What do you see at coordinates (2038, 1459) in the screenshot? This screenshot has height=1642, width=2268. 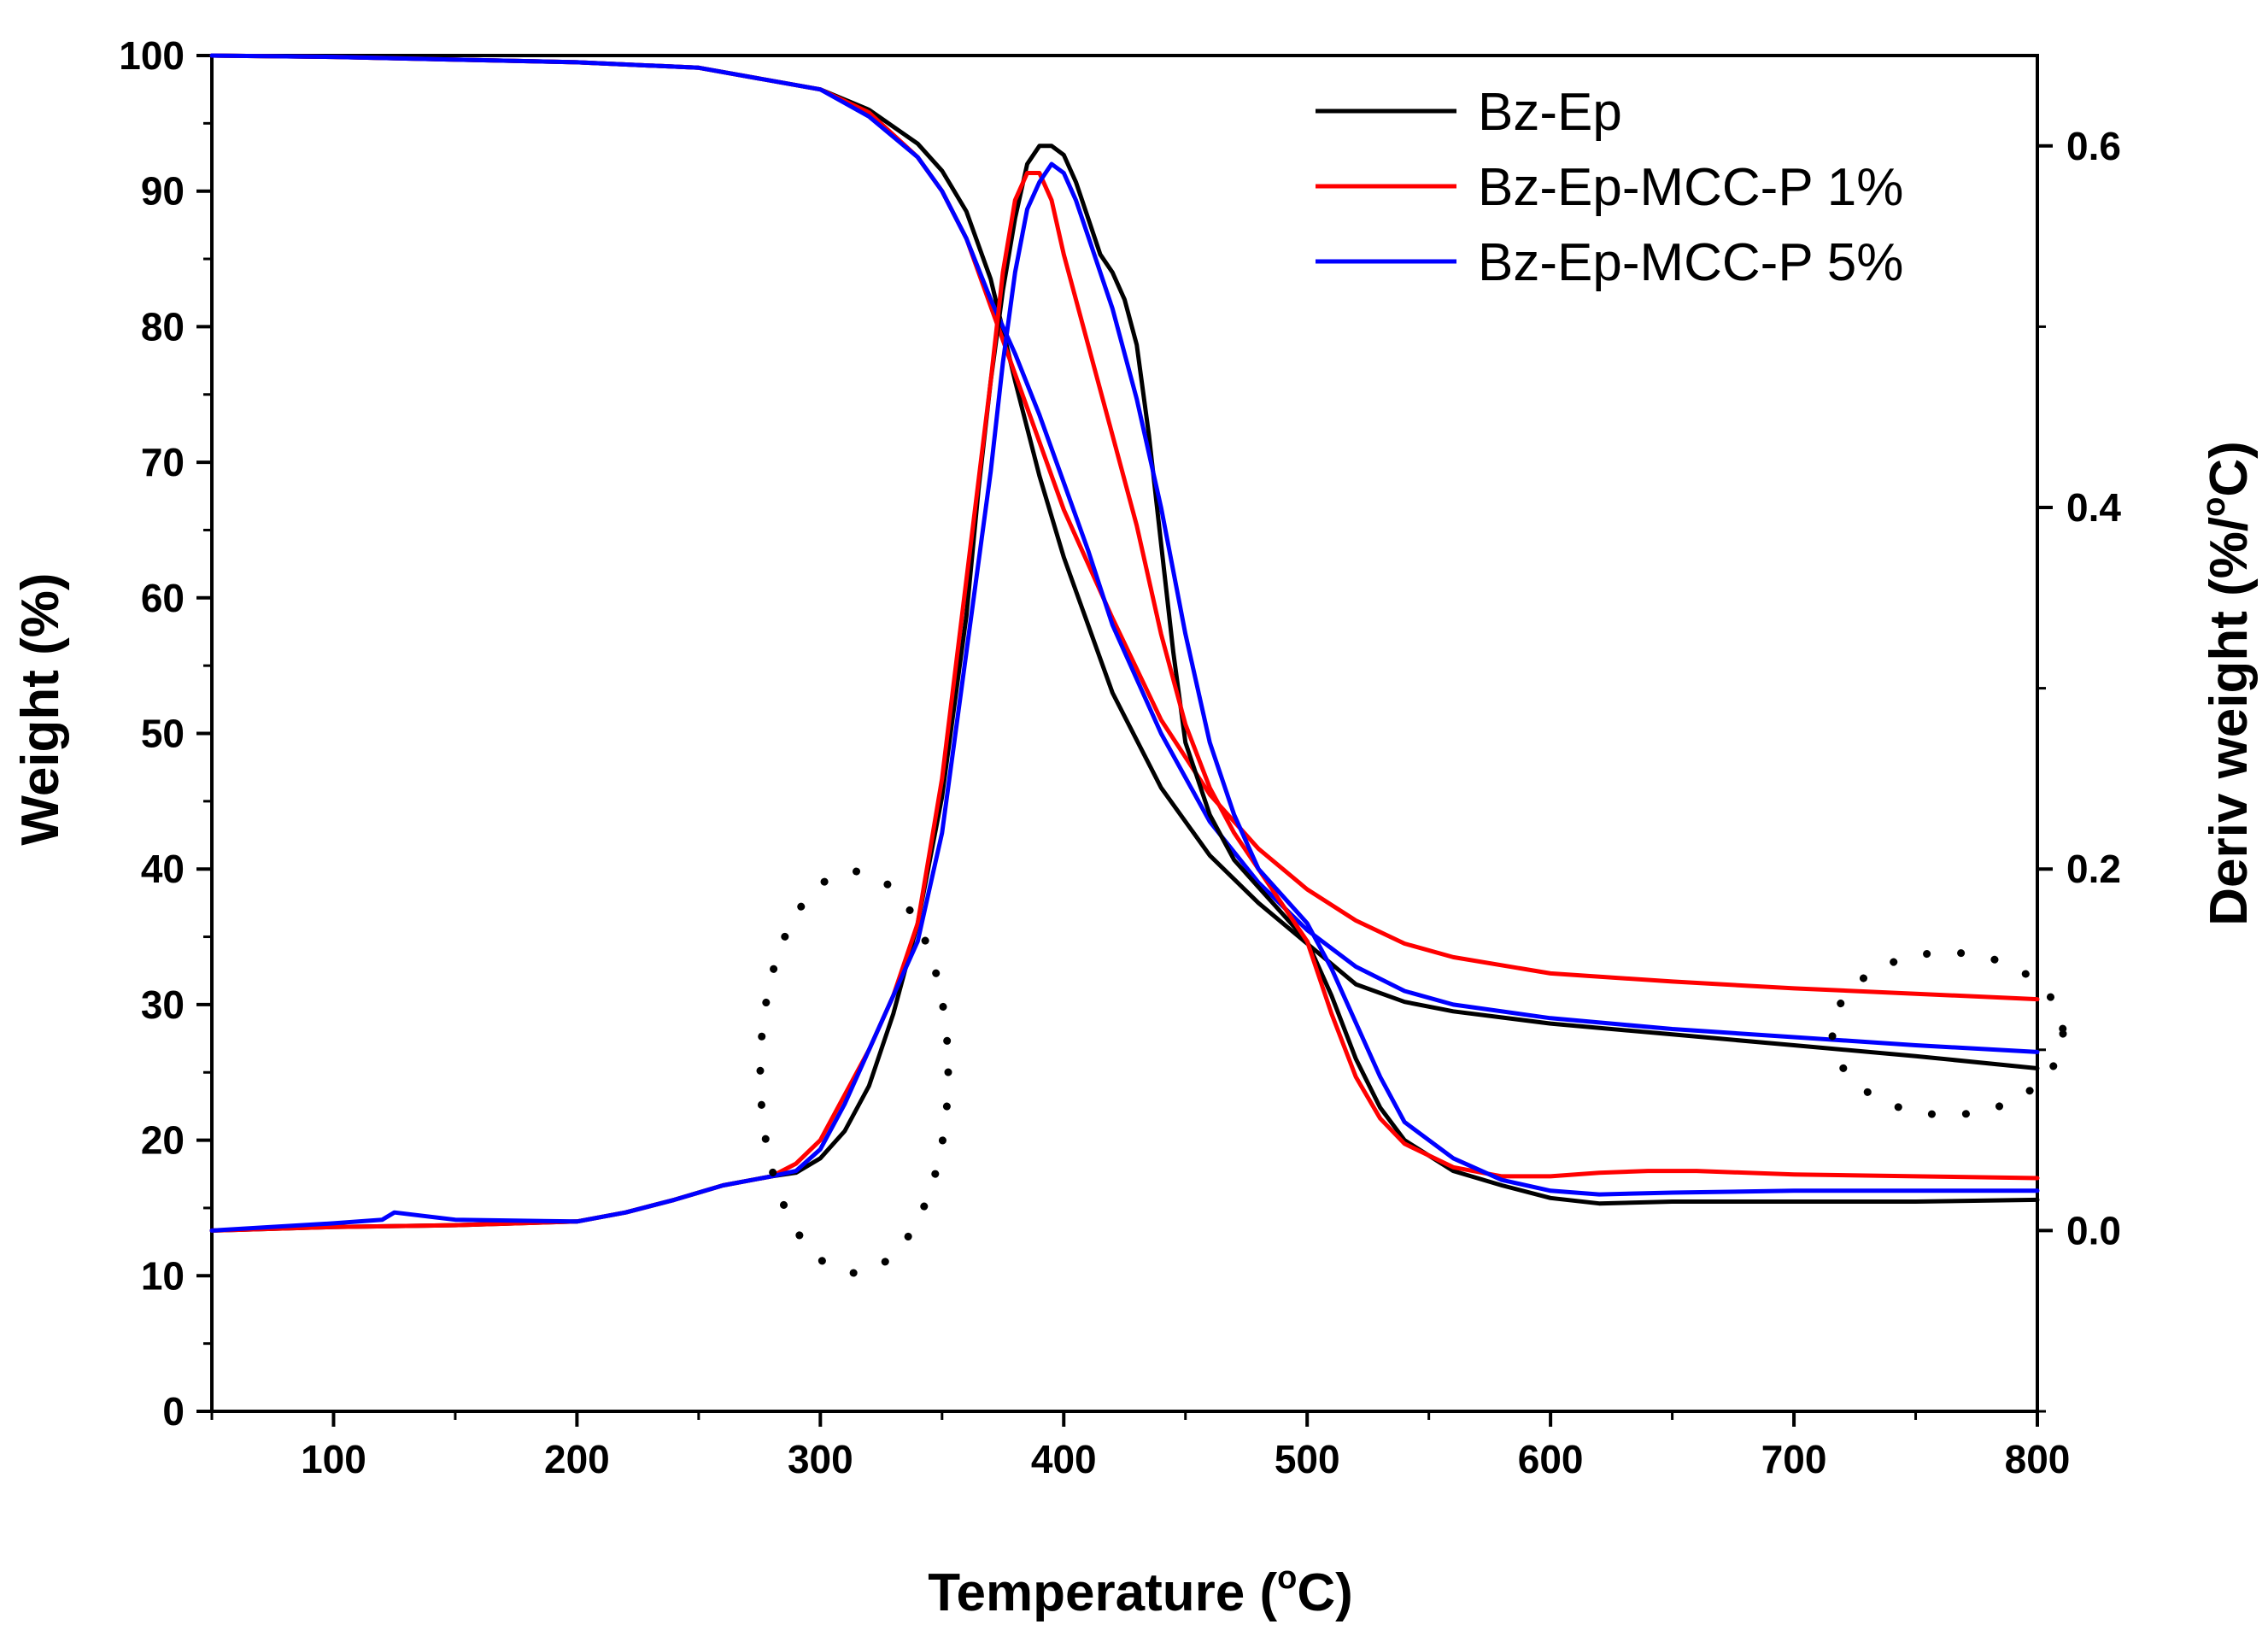 I see `x-tick-label: 800` at bounding box center [2038, 1459].